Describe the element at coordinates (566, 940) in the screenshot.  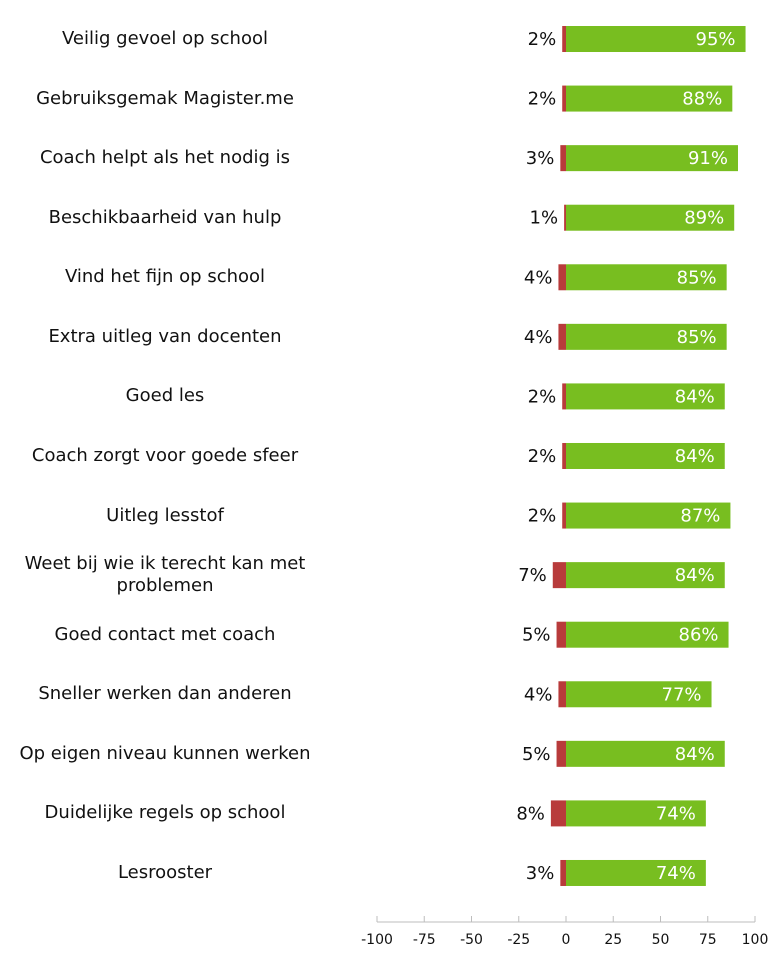
I see `x-tick-label: 0` at that location.